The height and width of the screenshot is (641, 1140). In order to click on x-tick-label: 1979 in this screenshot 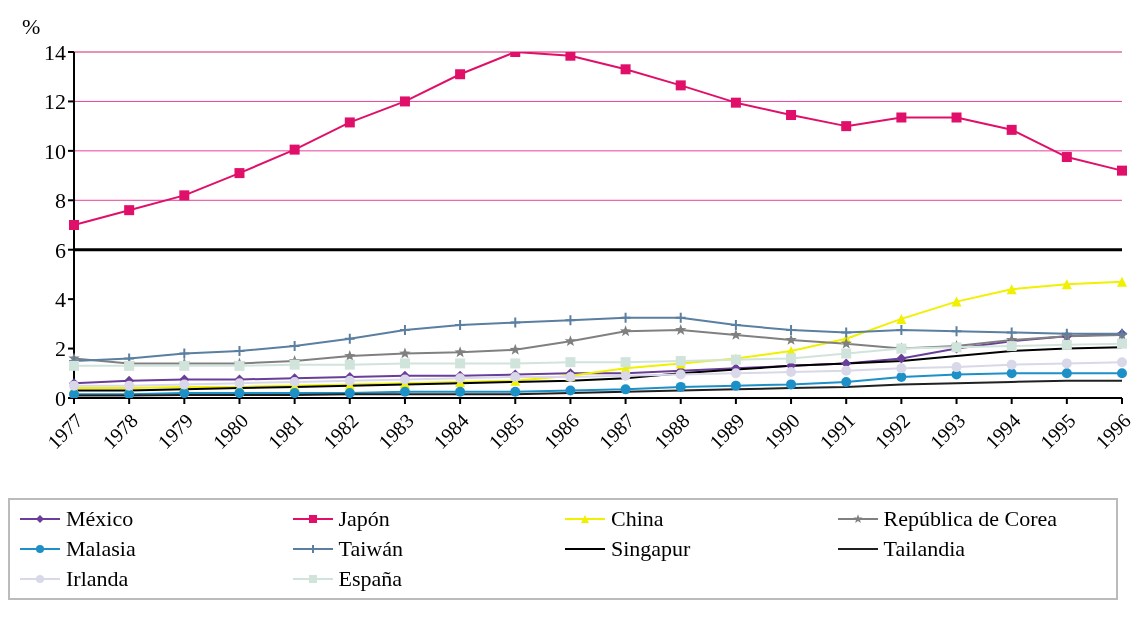, I will do `click(175, 431)`.